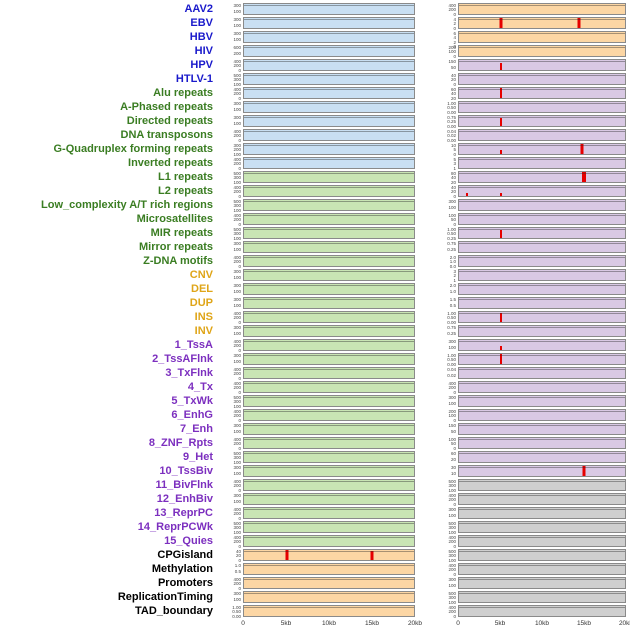 The image size is (630, 630). Describe the element at coordinates (200, 387) in the screenshot. I see `row-label: 4_Tx` at that location.